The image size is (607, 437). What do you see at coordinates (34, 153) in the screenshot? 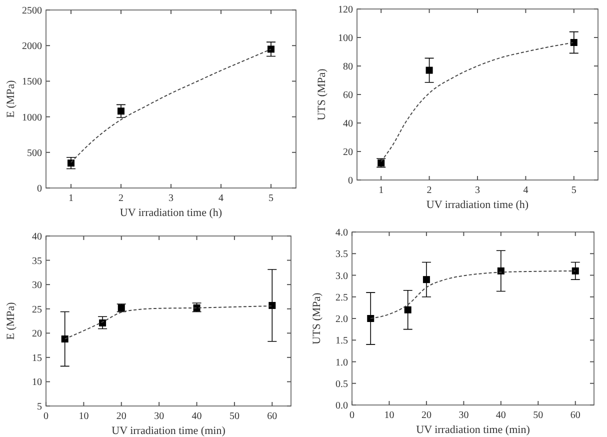
I see `y-tick-label: 500` at bounding box center [34, 153].